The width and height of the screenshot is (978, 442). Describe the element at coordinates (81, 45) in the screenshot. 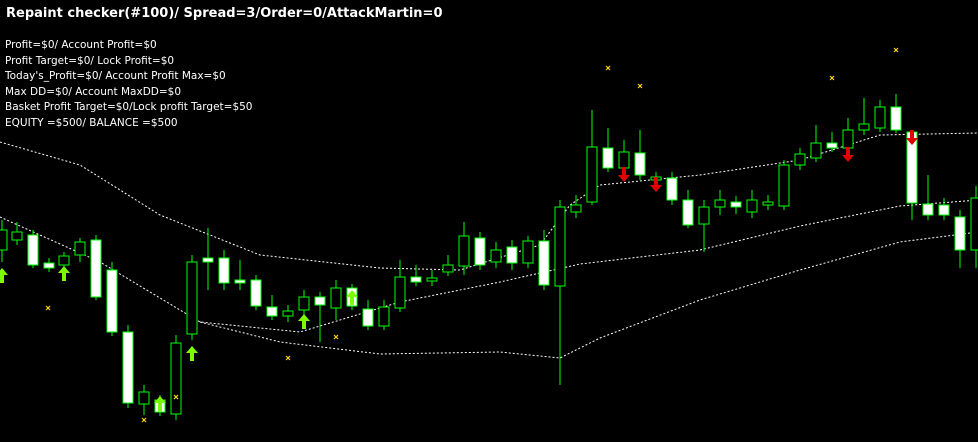

I see `info-line: Profit=$0/ Account Profit=$0` at that location.